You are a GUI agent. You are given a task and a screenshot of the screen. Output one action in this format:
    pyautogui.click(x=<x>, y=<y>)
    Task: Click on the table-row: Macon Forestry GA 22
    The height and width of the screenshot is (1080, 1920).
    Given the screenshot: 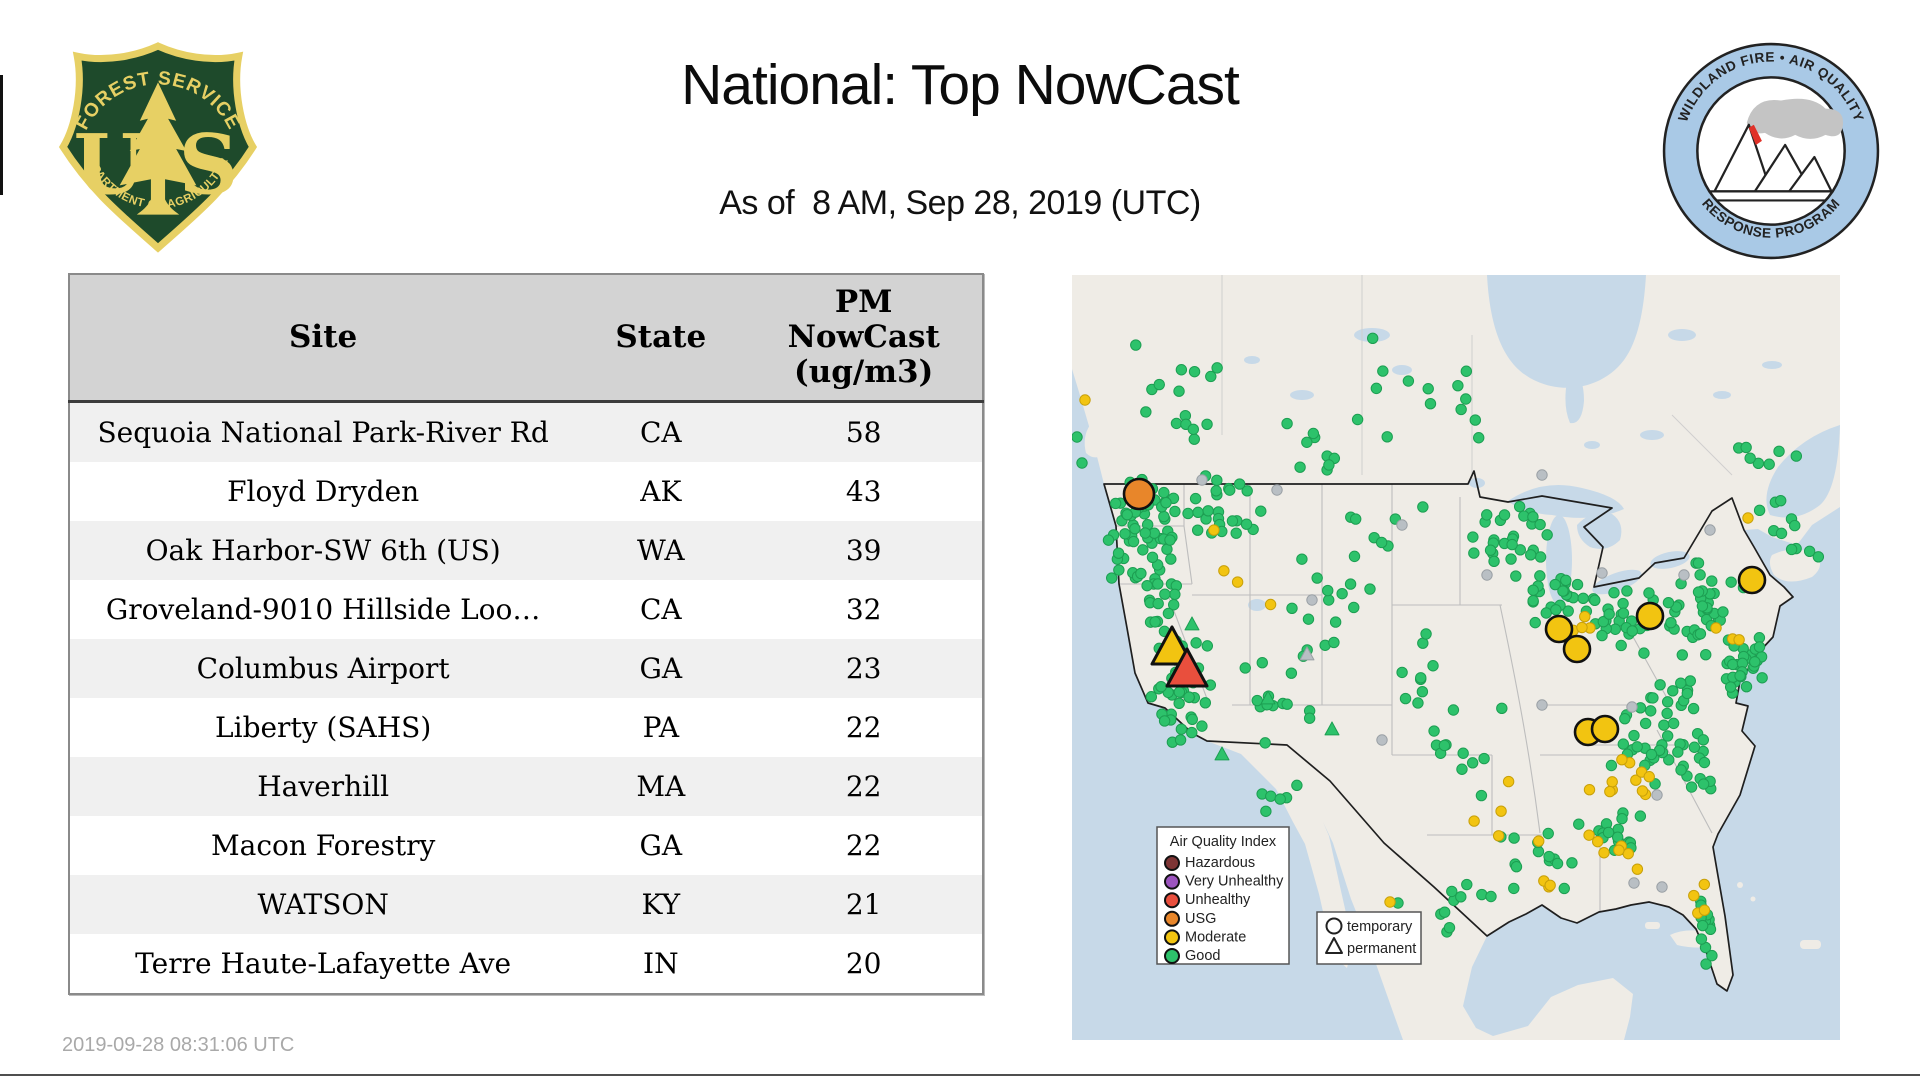 What is the action you would take?
    pyautogui.click(x=526, y=845)
    